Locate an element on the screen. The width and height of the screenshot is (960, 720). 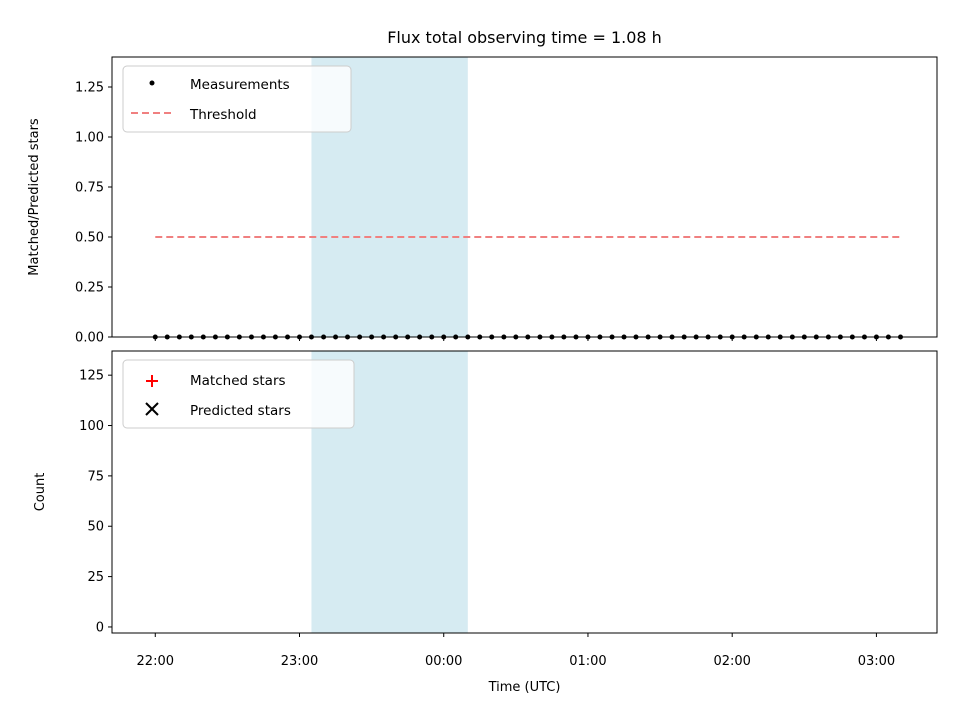
count-panel-xtick-label: 23:00 is located at coordinates (299, 661).